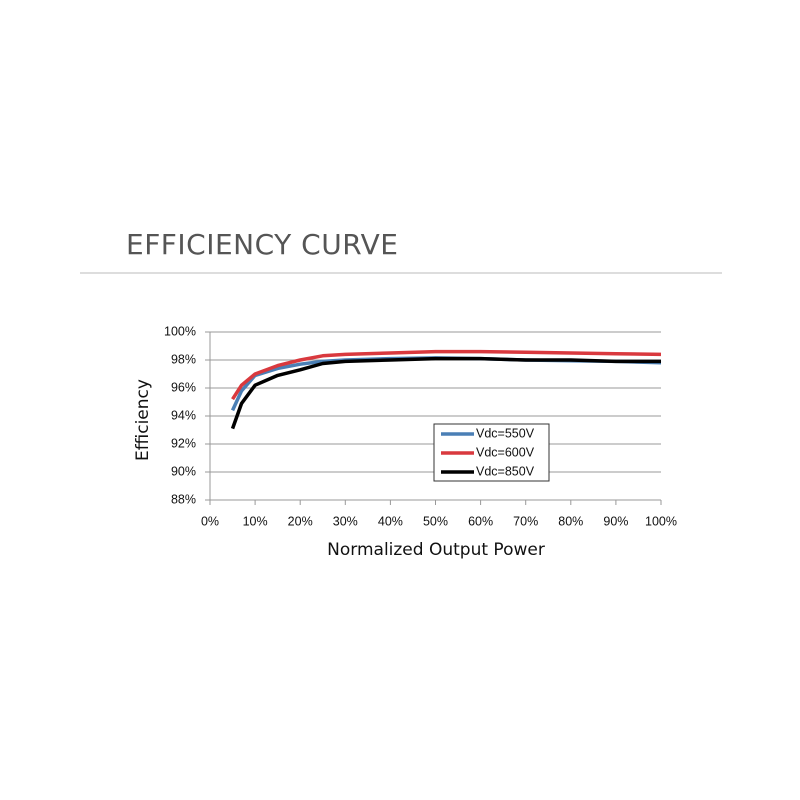  What do you see at coordinates (183, 415) in the screenshot?
I see `y-tick-label: 94%` at bounding box center [183, 415].